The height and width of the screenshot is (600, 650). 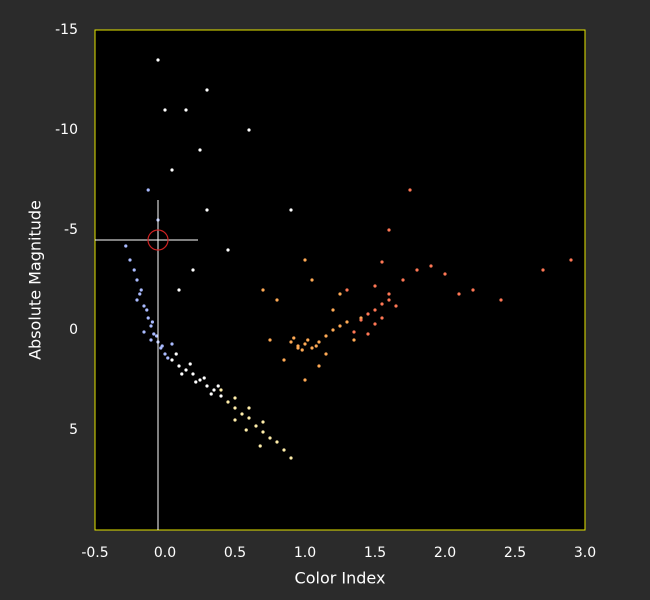 I want to click on y-tick-label: -10, so click(x=66, y=130).